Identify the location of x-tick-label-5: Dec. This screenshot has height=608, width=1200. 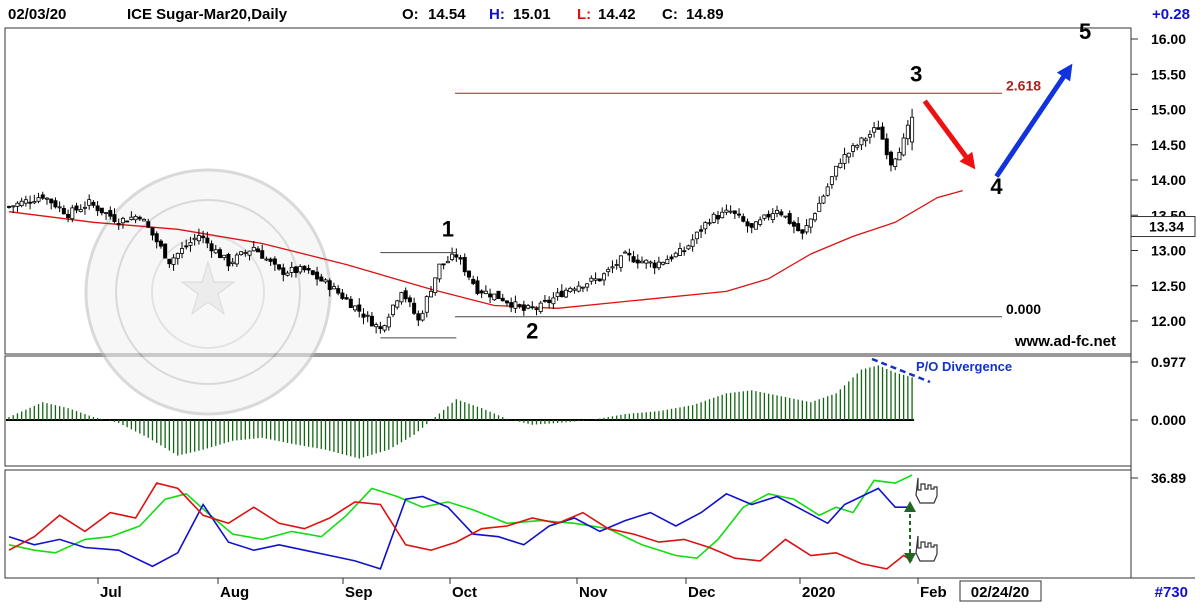
(702, 592).